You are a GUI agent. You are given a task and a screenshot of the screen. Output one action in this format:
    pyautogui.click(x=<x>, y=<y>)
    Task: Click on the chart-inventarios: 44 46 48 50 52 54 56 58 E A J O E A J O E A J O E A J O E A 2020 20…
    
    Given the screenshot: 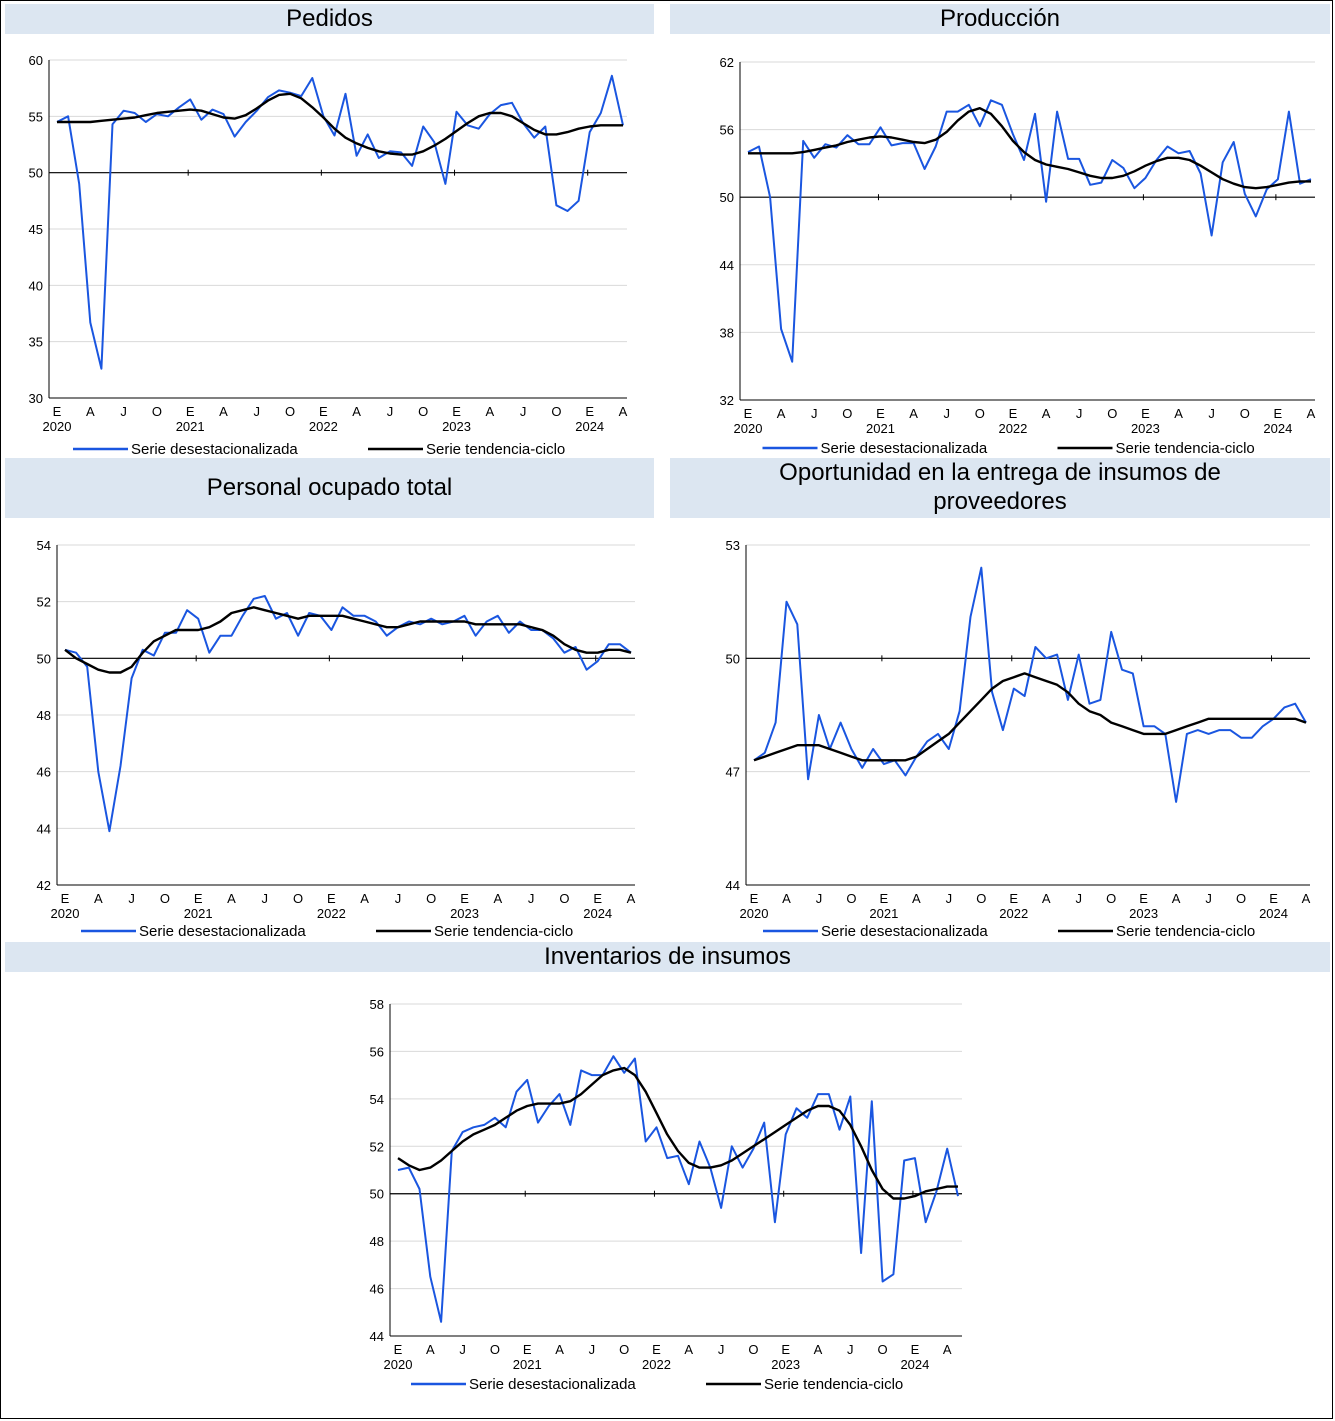 What is the action you would take?
    pyautogui.click(x=666, y=1195)
    